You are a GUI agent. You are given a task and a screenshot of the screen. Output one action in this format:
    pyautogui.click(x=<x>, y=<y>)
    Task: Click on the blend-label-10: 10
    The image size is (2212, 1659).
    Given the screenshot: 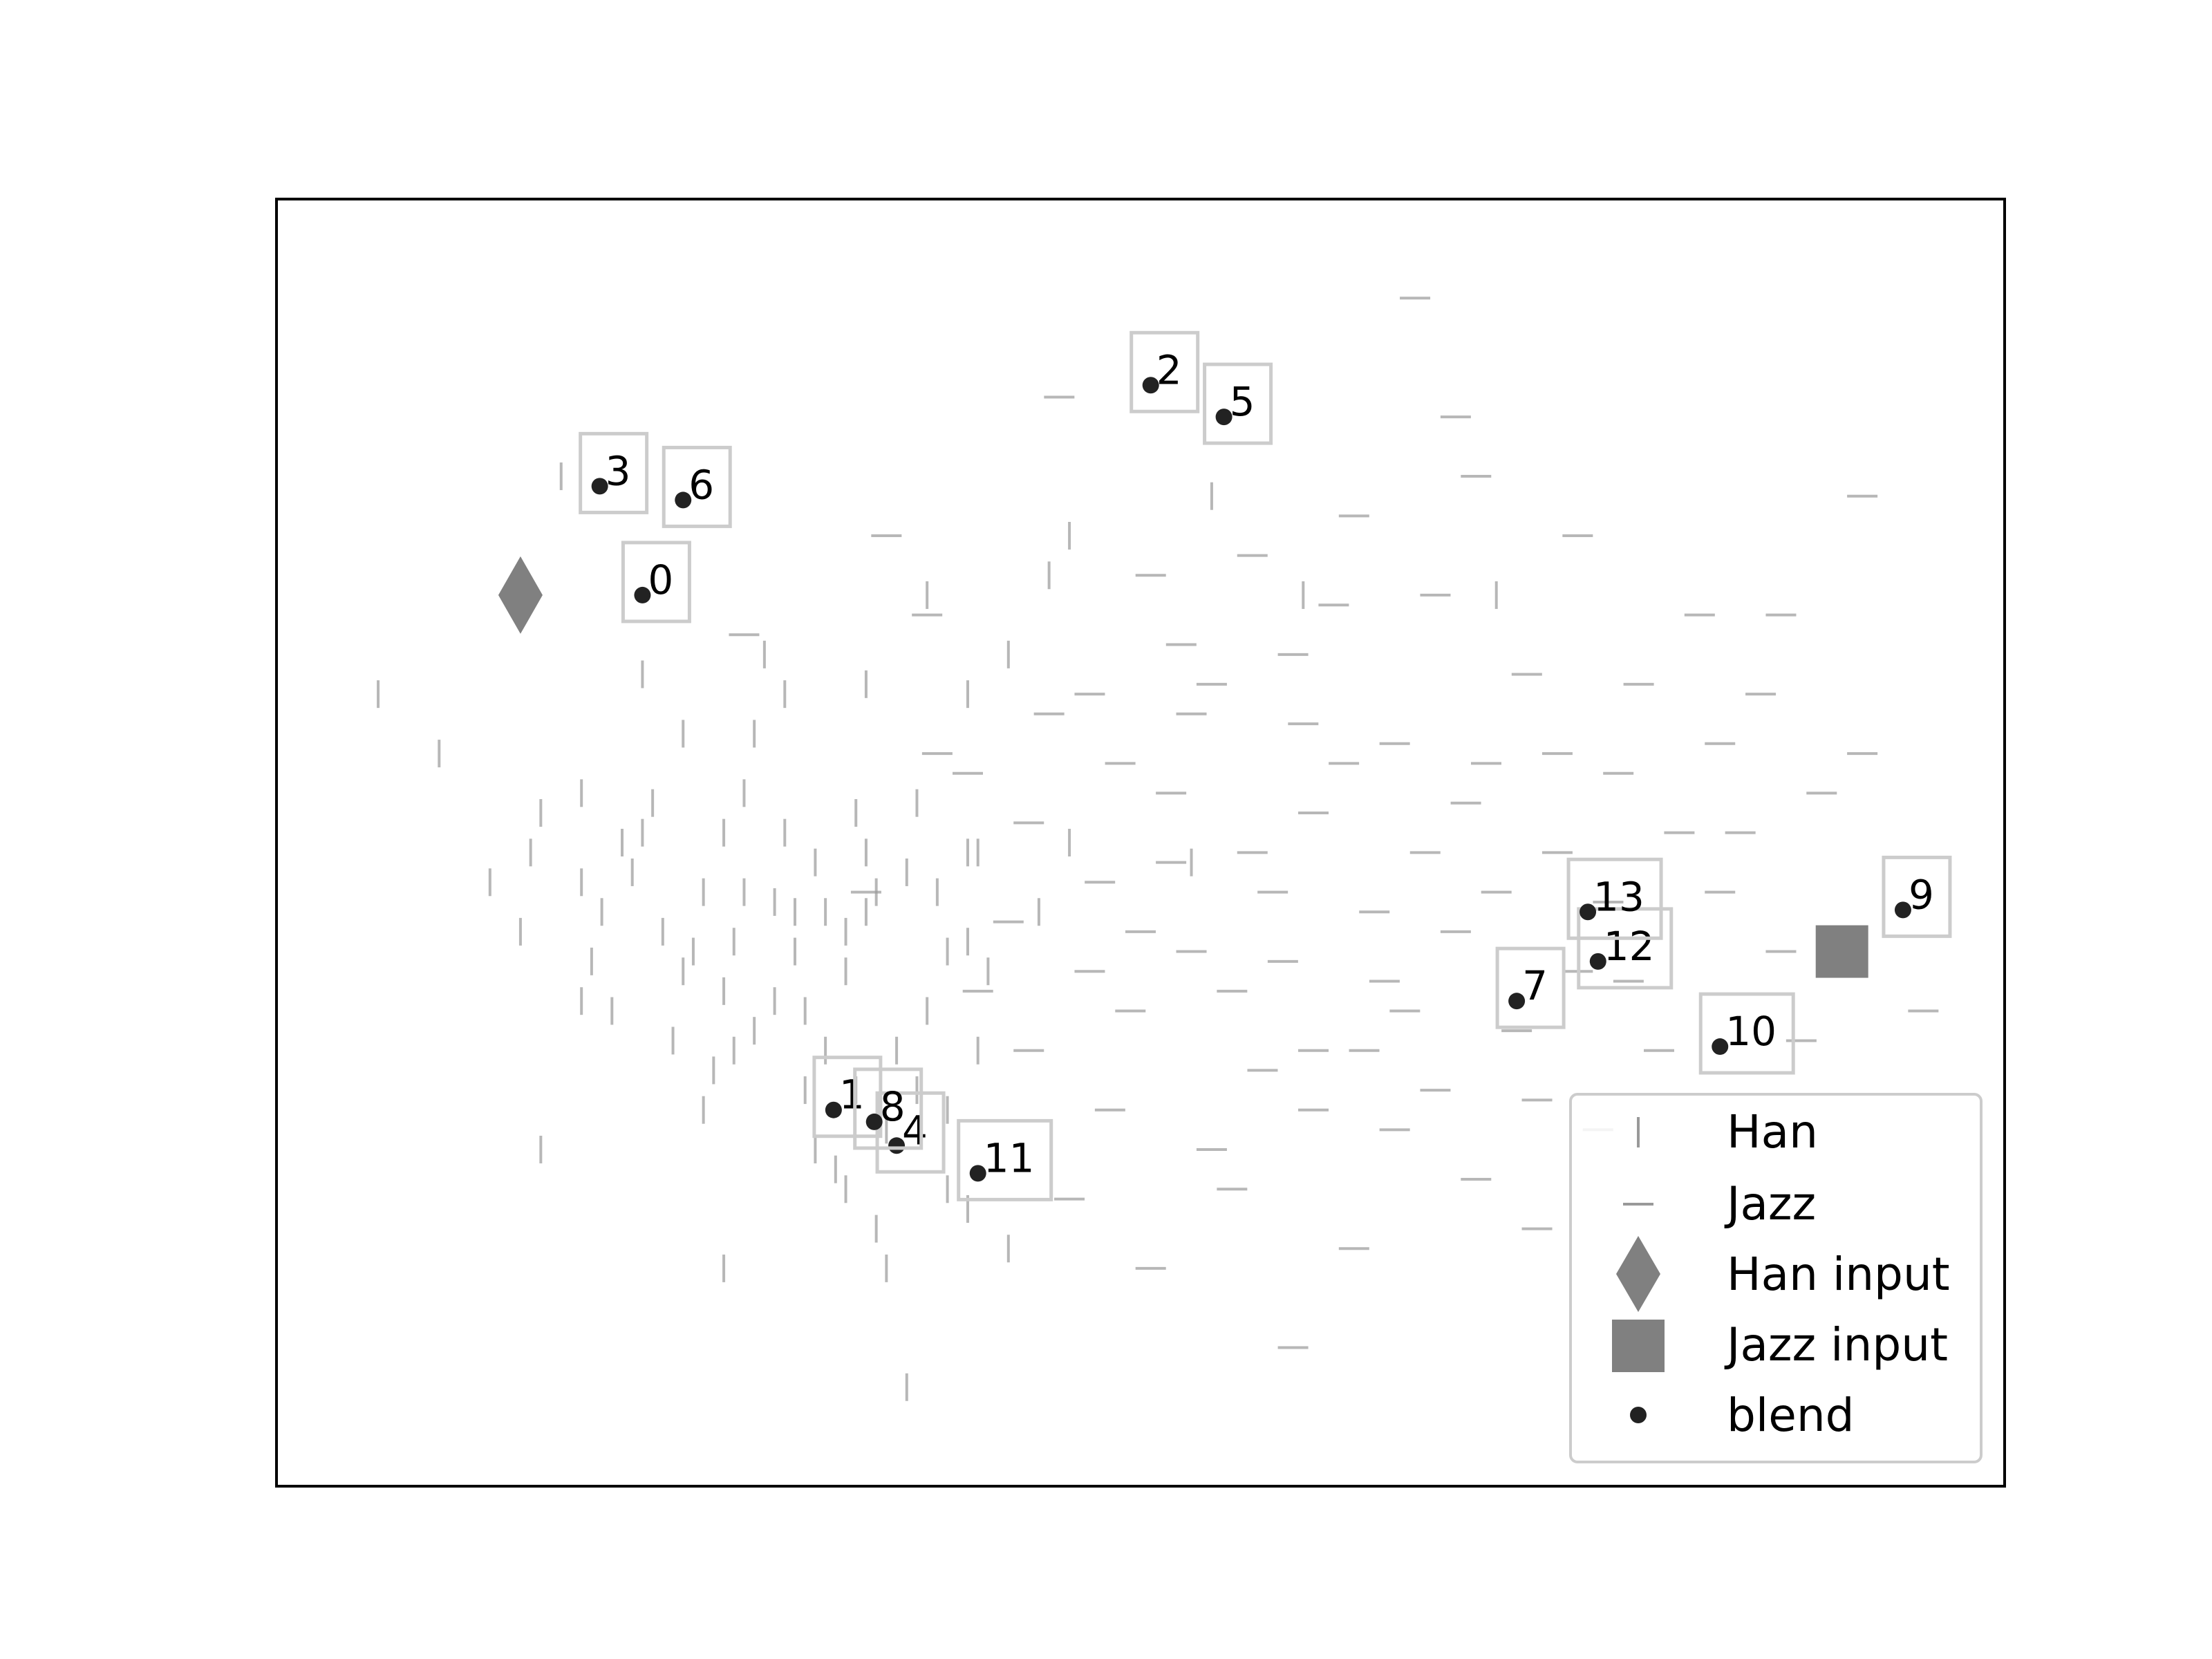 What is the action you would take?
    pyautogui.click(x=1751, y=1031)
    